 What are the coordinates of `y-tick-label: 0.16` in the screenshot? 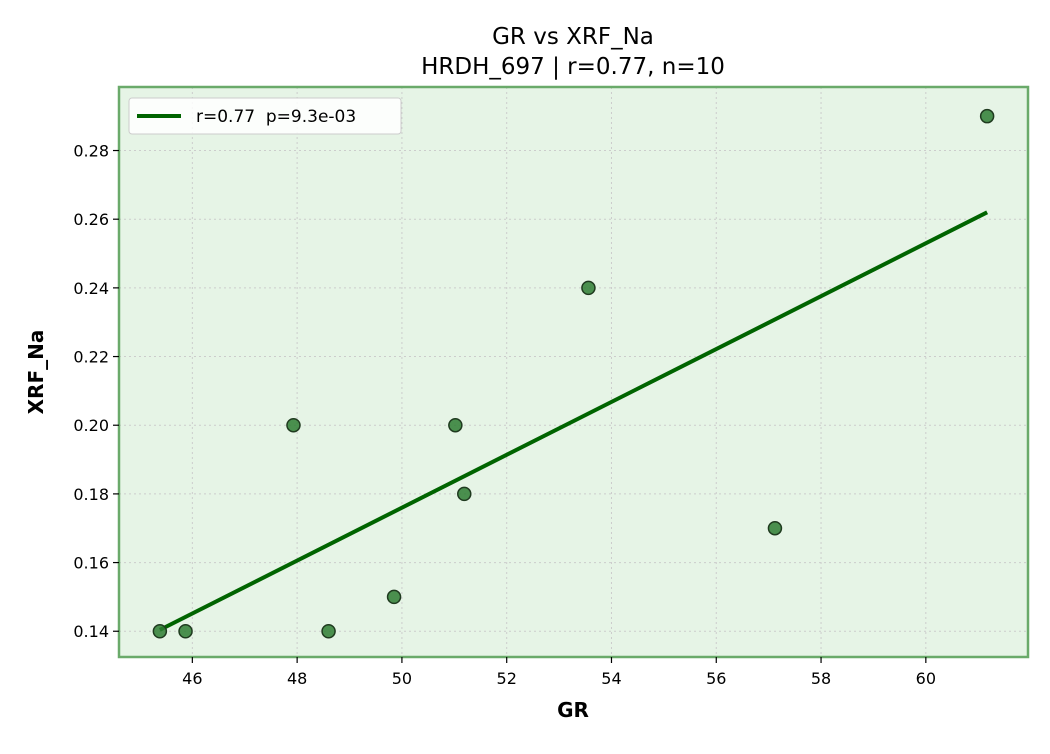 It's located at (91, 563).